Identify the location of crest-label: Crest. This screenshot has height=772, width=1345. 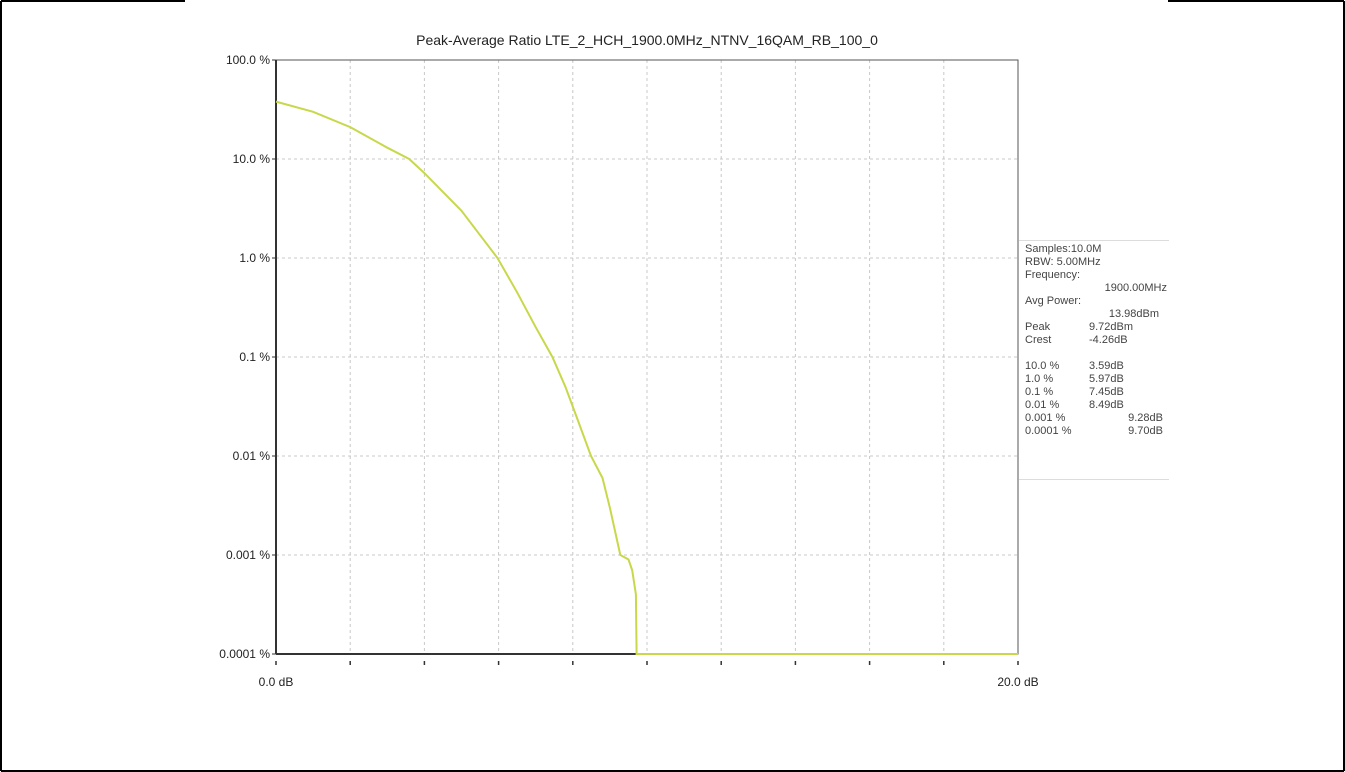
(1038, 340).